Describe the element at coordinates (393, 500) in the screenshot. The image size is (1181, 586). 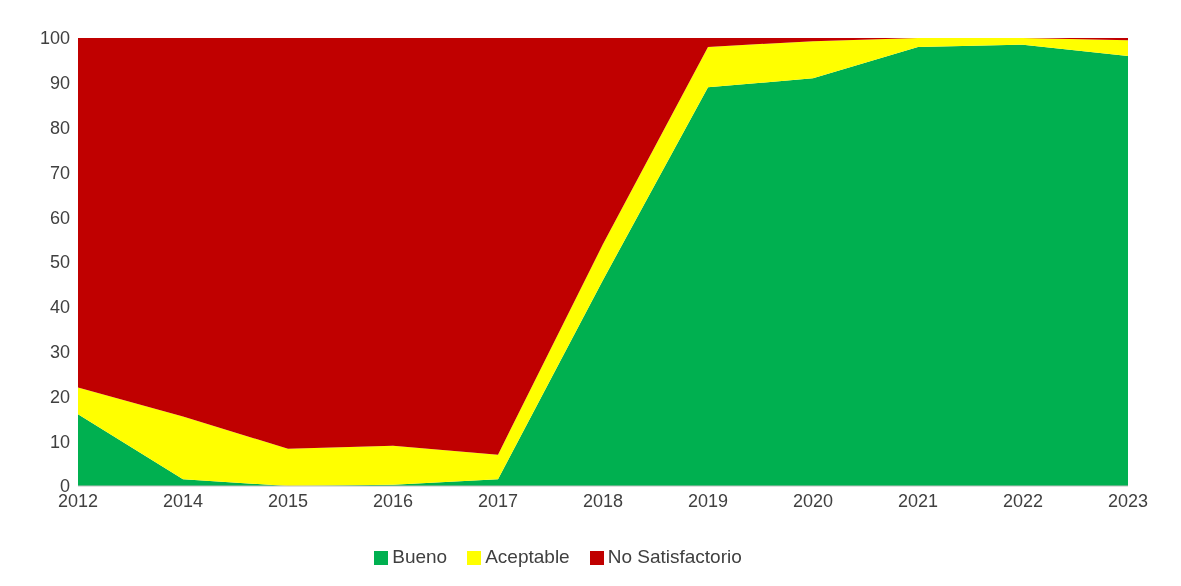
I see `x-tick-label: 2016` at that location.